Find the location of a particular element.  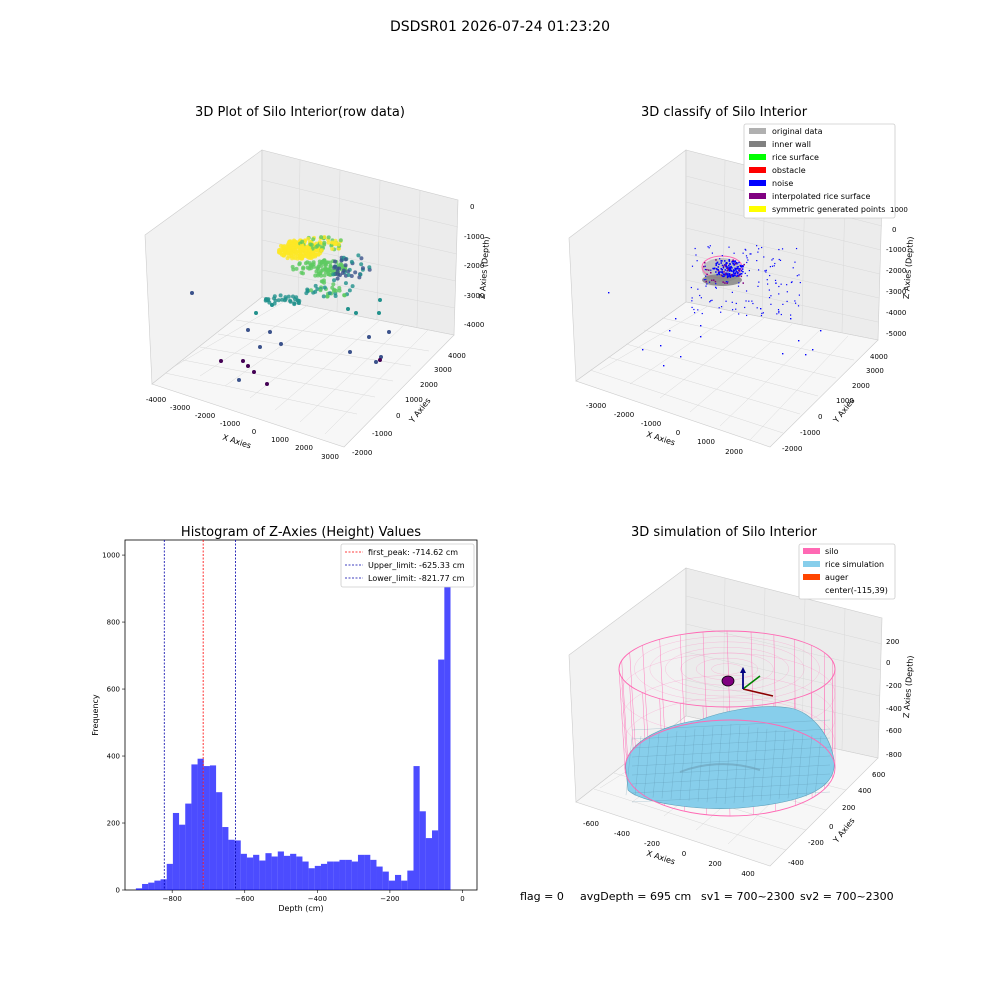

raw-xtick-label: 0 is located at coordinates (254, 432).